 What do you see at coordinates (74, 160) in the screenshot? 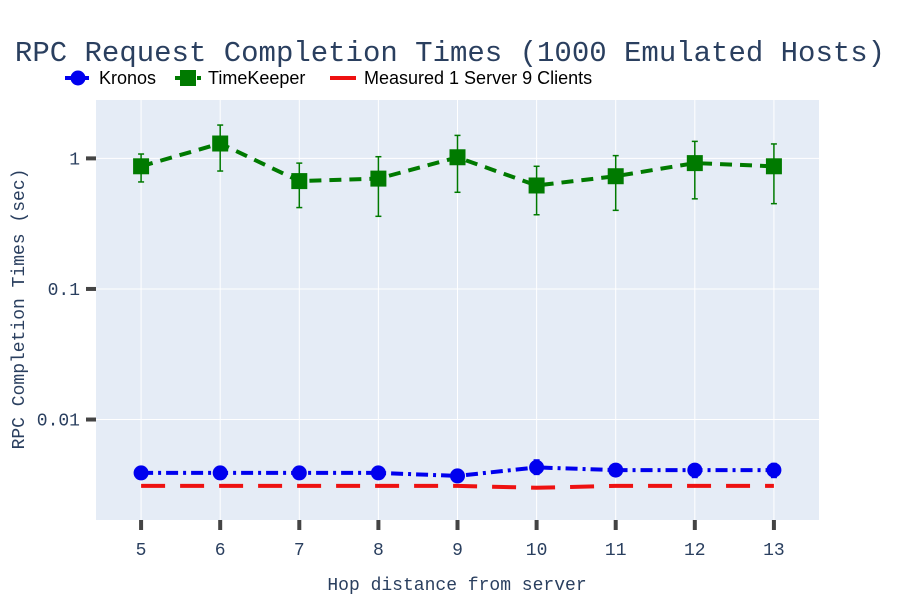
I see `y-tick-label: 1` at bounding box center [74, 160].